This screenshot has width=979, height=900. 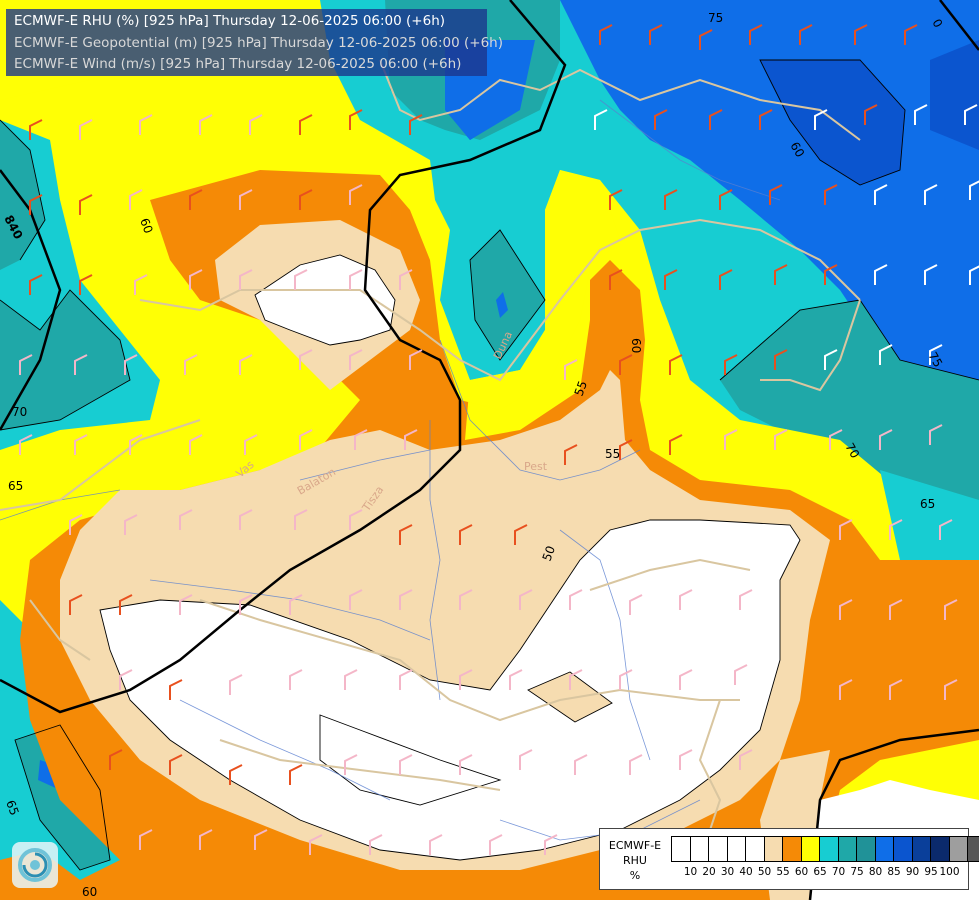 I want to click on contour-label: 70, so click(x=852, y=451).